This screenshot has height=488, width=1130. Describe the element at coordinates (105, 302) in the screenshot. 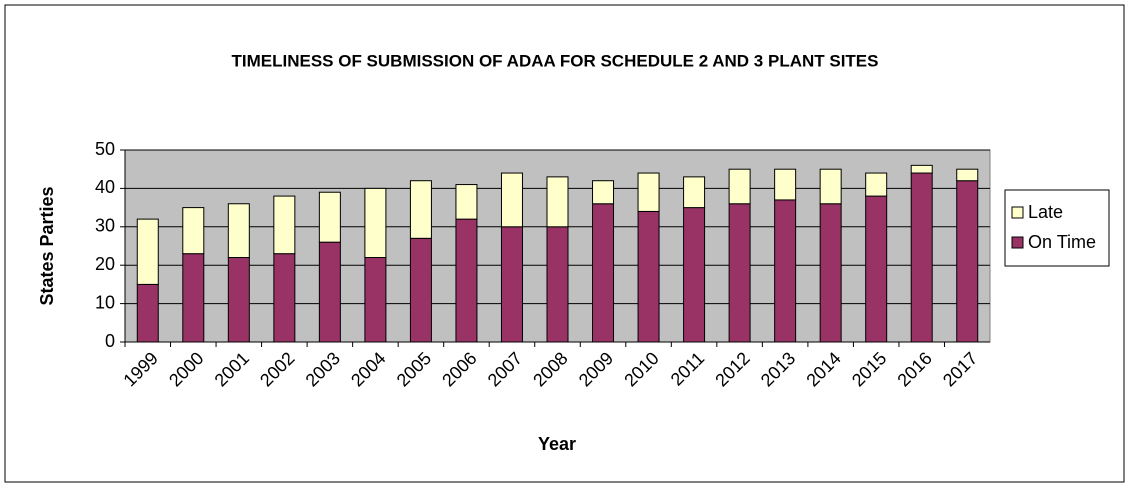

I see `y-tick-label: 10` at that location.